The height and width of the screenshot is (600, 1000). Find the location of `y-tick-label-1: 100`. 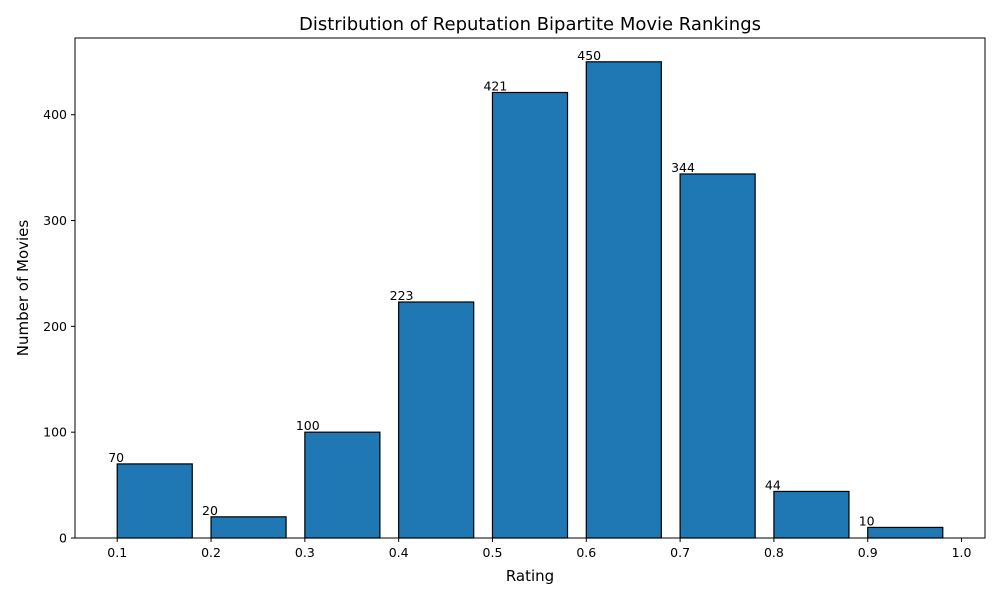

y-tick-label-1: 100 is located at coordinates (55, 432).